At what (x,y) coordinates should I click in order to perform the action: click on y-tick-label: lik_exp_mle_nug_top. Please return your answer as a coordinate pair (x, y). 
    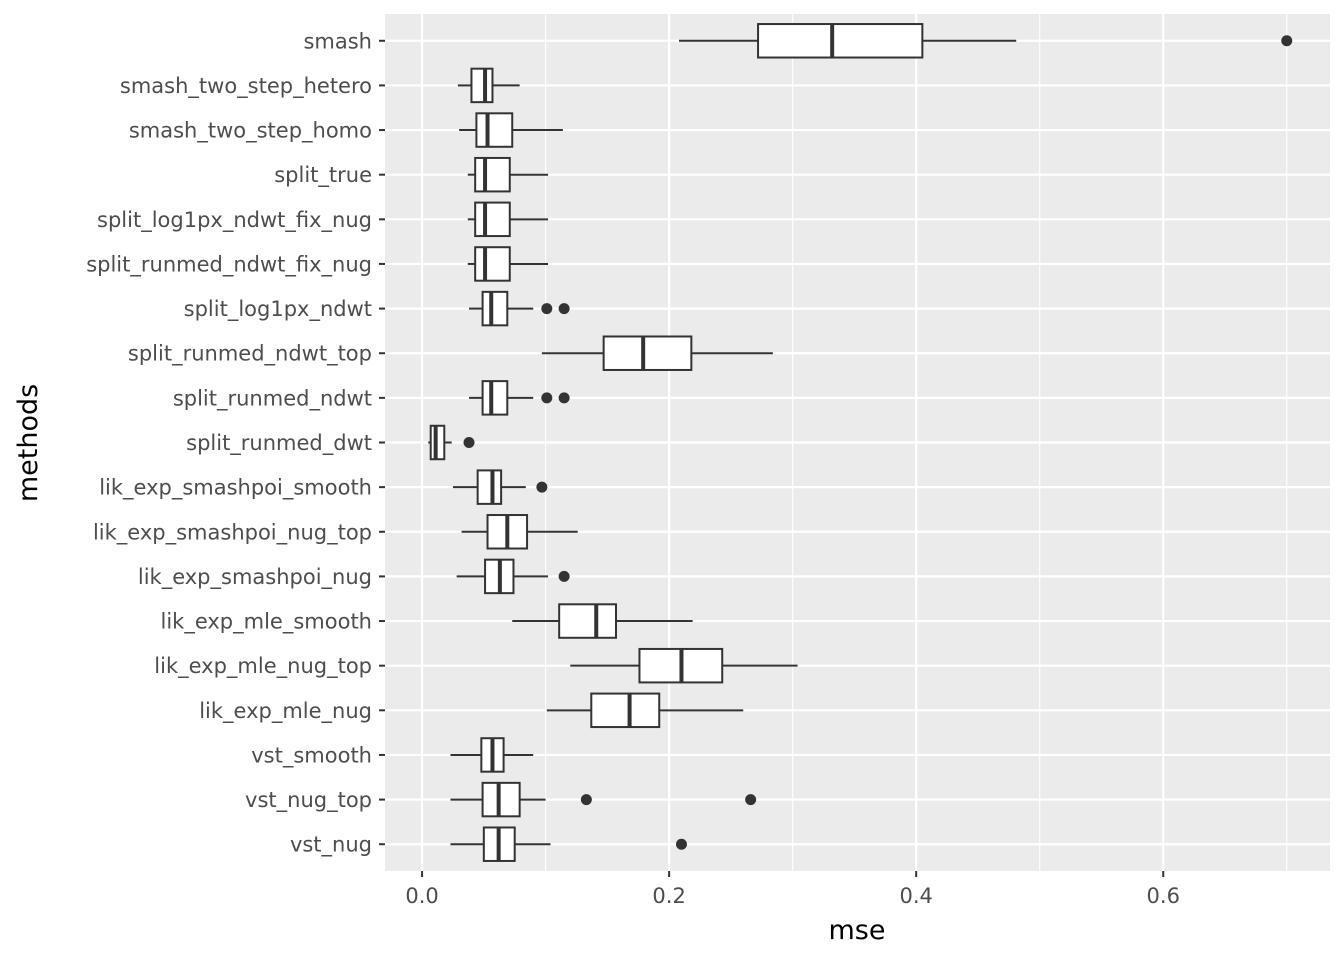
    Looking at the image, I should click on (263, 666).